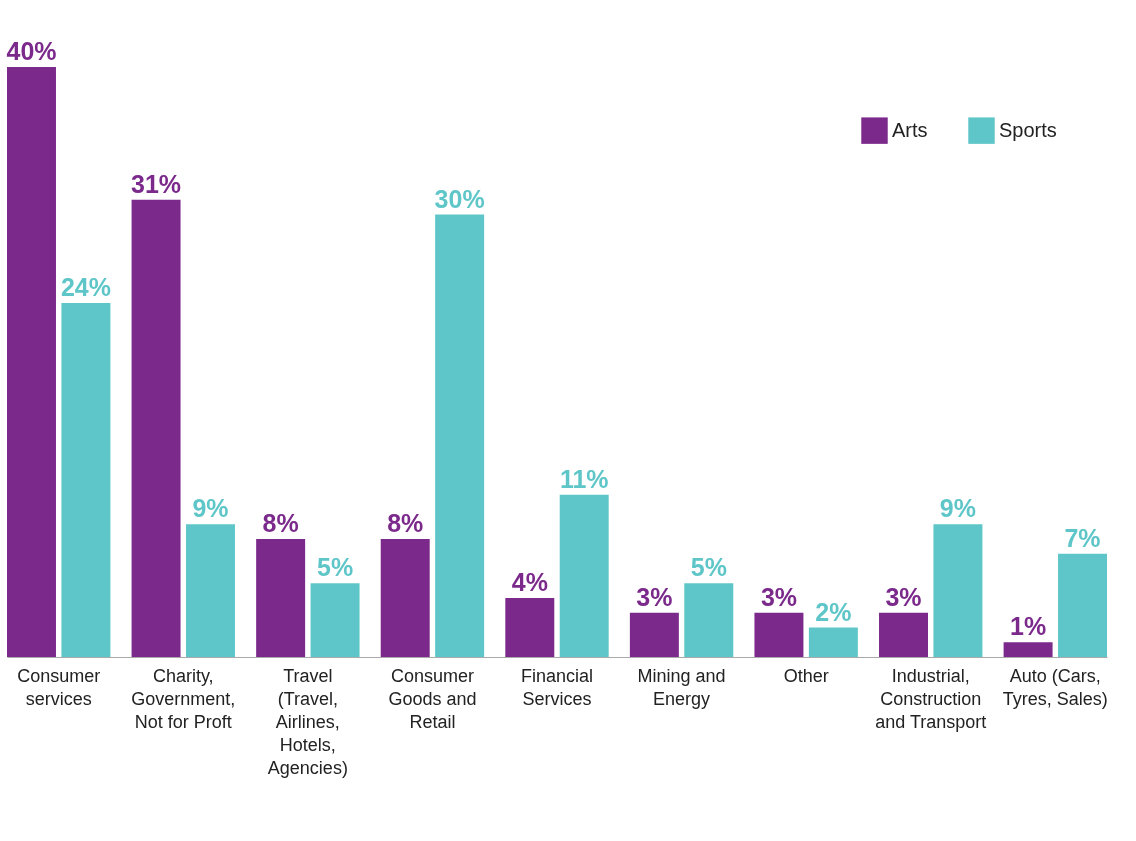  Describe the element at coordinates (529, 582) in the screenshot. I see `data-label: 4%` at that location.